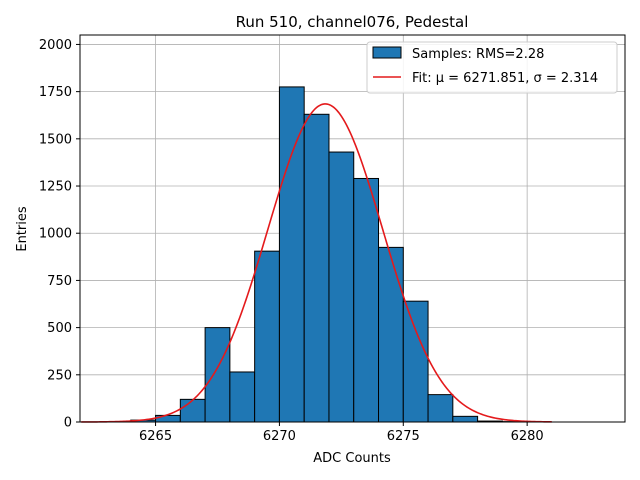 The height and width of the screenshot is (480, 640). I want to click on x-tick-label: 6275, so click(403, 436).